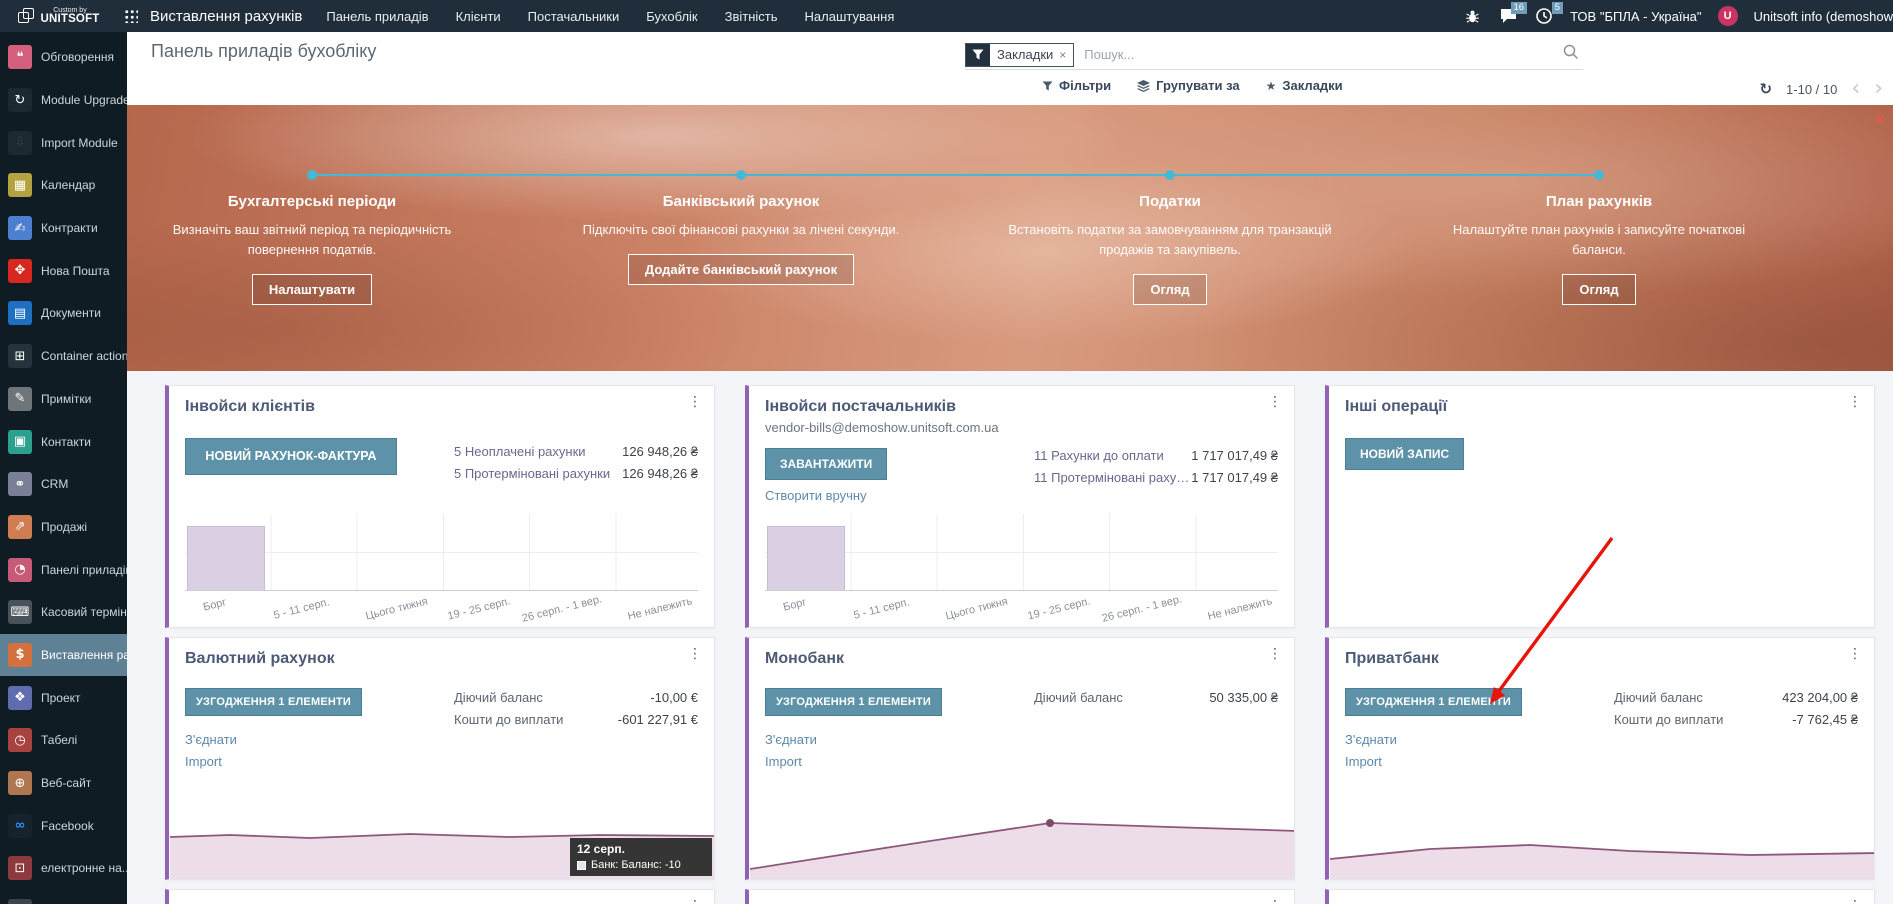  What do you see at coordinates (63, 740) in the screenshot?
I see `sidebar-item-timesheets: ◷ Табелі` at bounding box center [63, 740].